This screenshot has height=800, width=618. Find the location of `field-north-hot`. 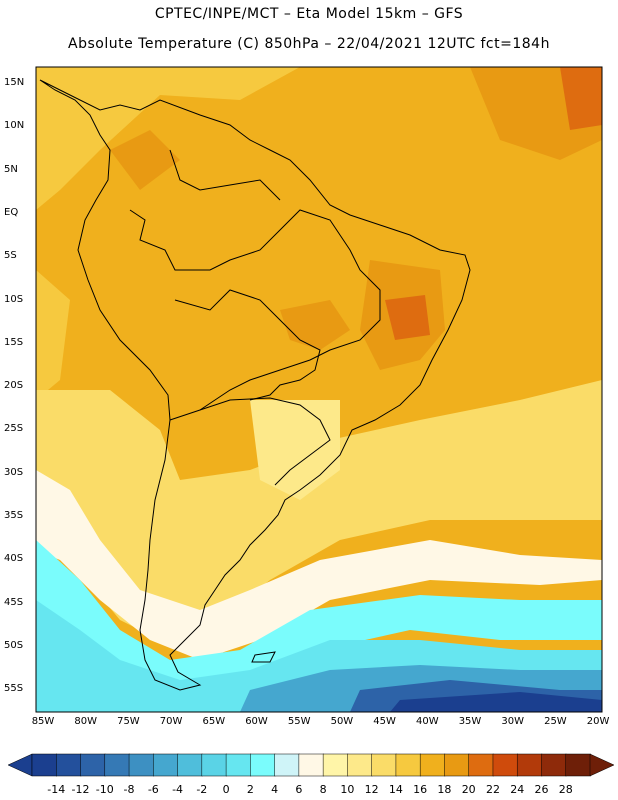

field-north-hot is located at coordinates (145, 160).